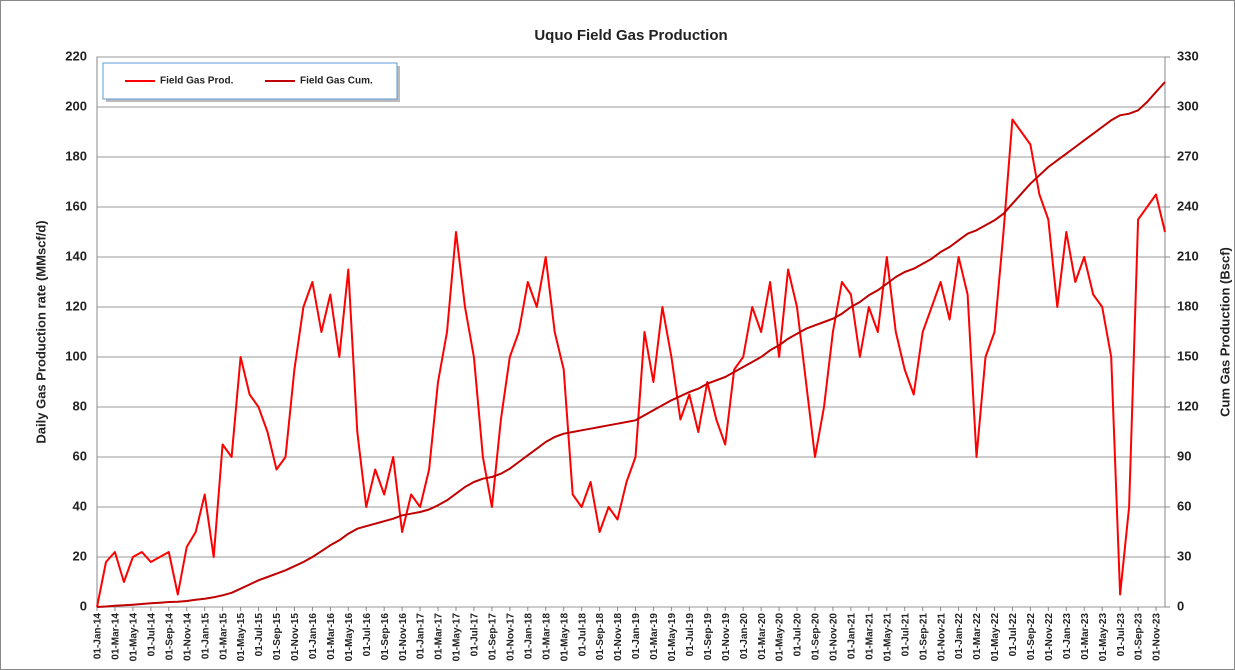 This screenshot has width=1235, height=670. What do you see at coordinates (672, 637) in the screenshot?
I see `x-tick-label: 01-May-19` at bounding box center [672, 637].